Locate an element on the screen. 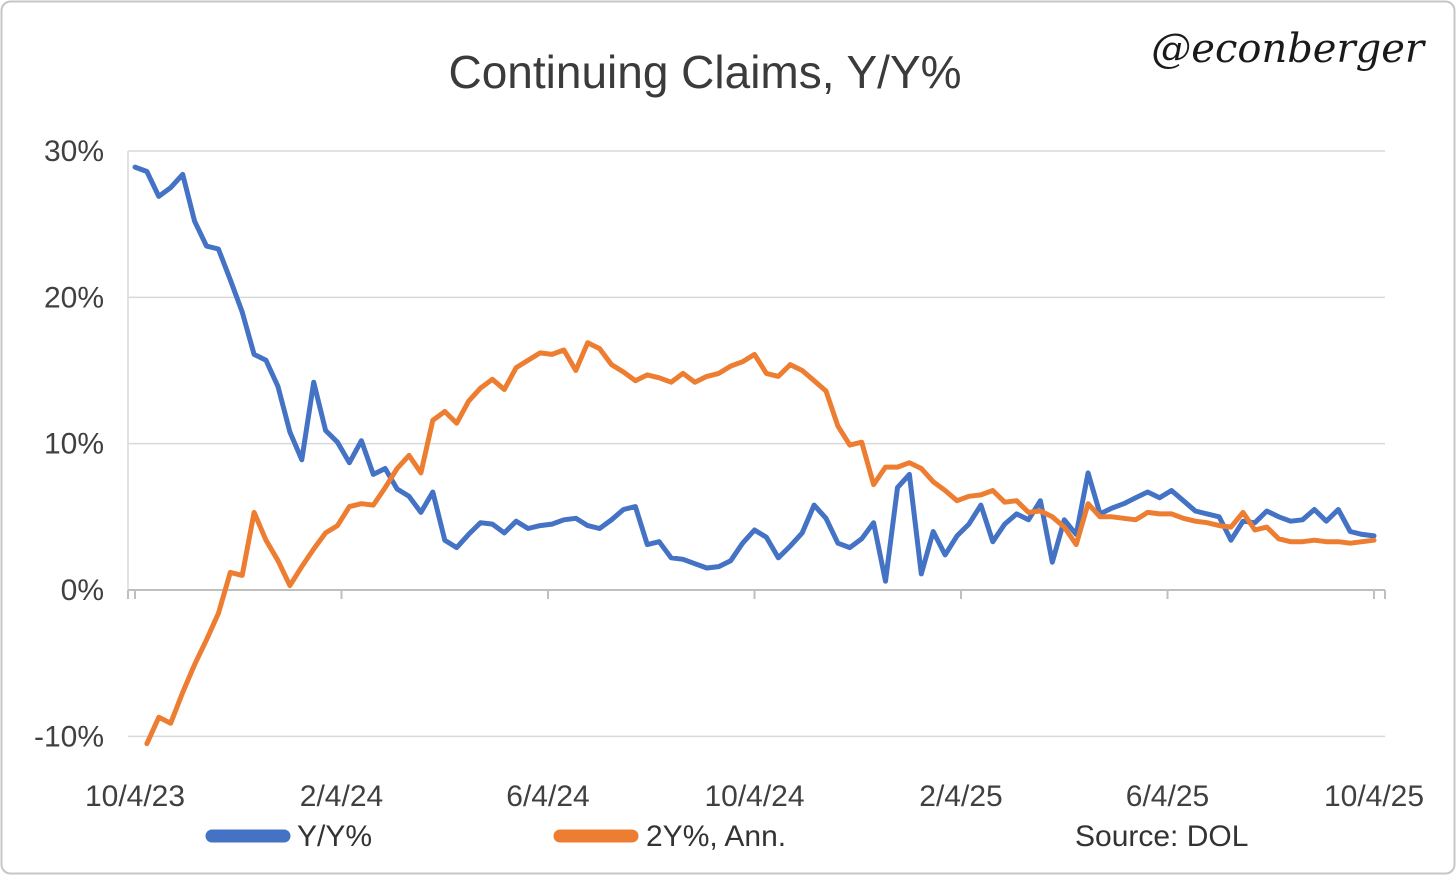 This screenshot has height=875, width=1456. y-tick-label-3: 0% is located at coordinates (82, 590).